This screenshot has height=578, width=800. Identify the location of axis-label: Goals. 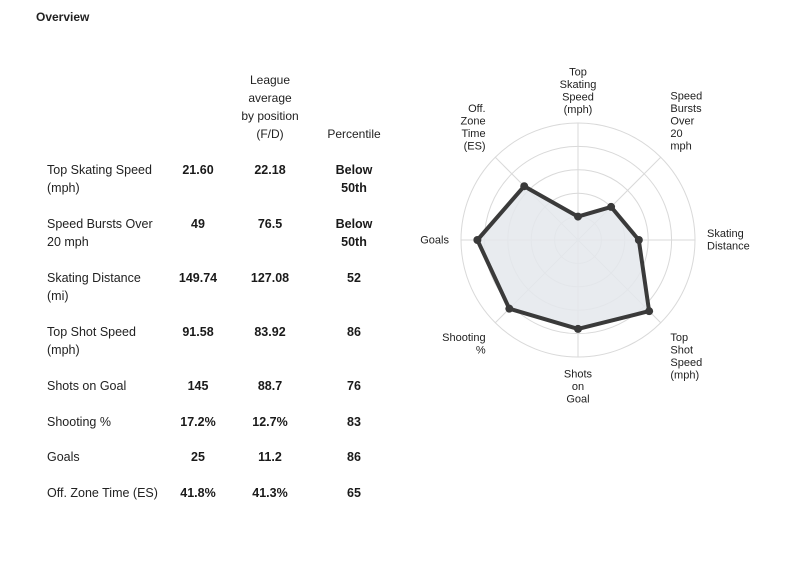
(434, 240).